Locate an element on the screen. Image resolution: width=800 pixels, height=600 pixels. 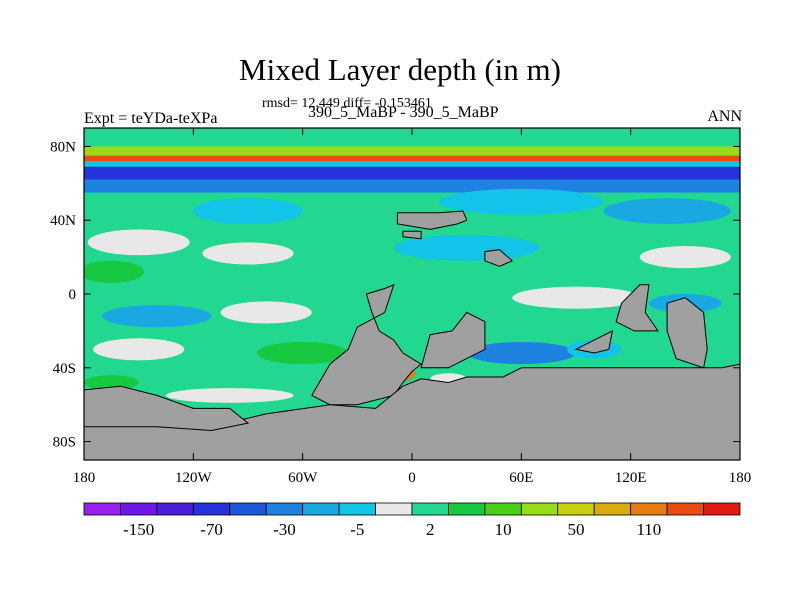
x-tick-label-6: 180 is located at coordinates (740, 478).